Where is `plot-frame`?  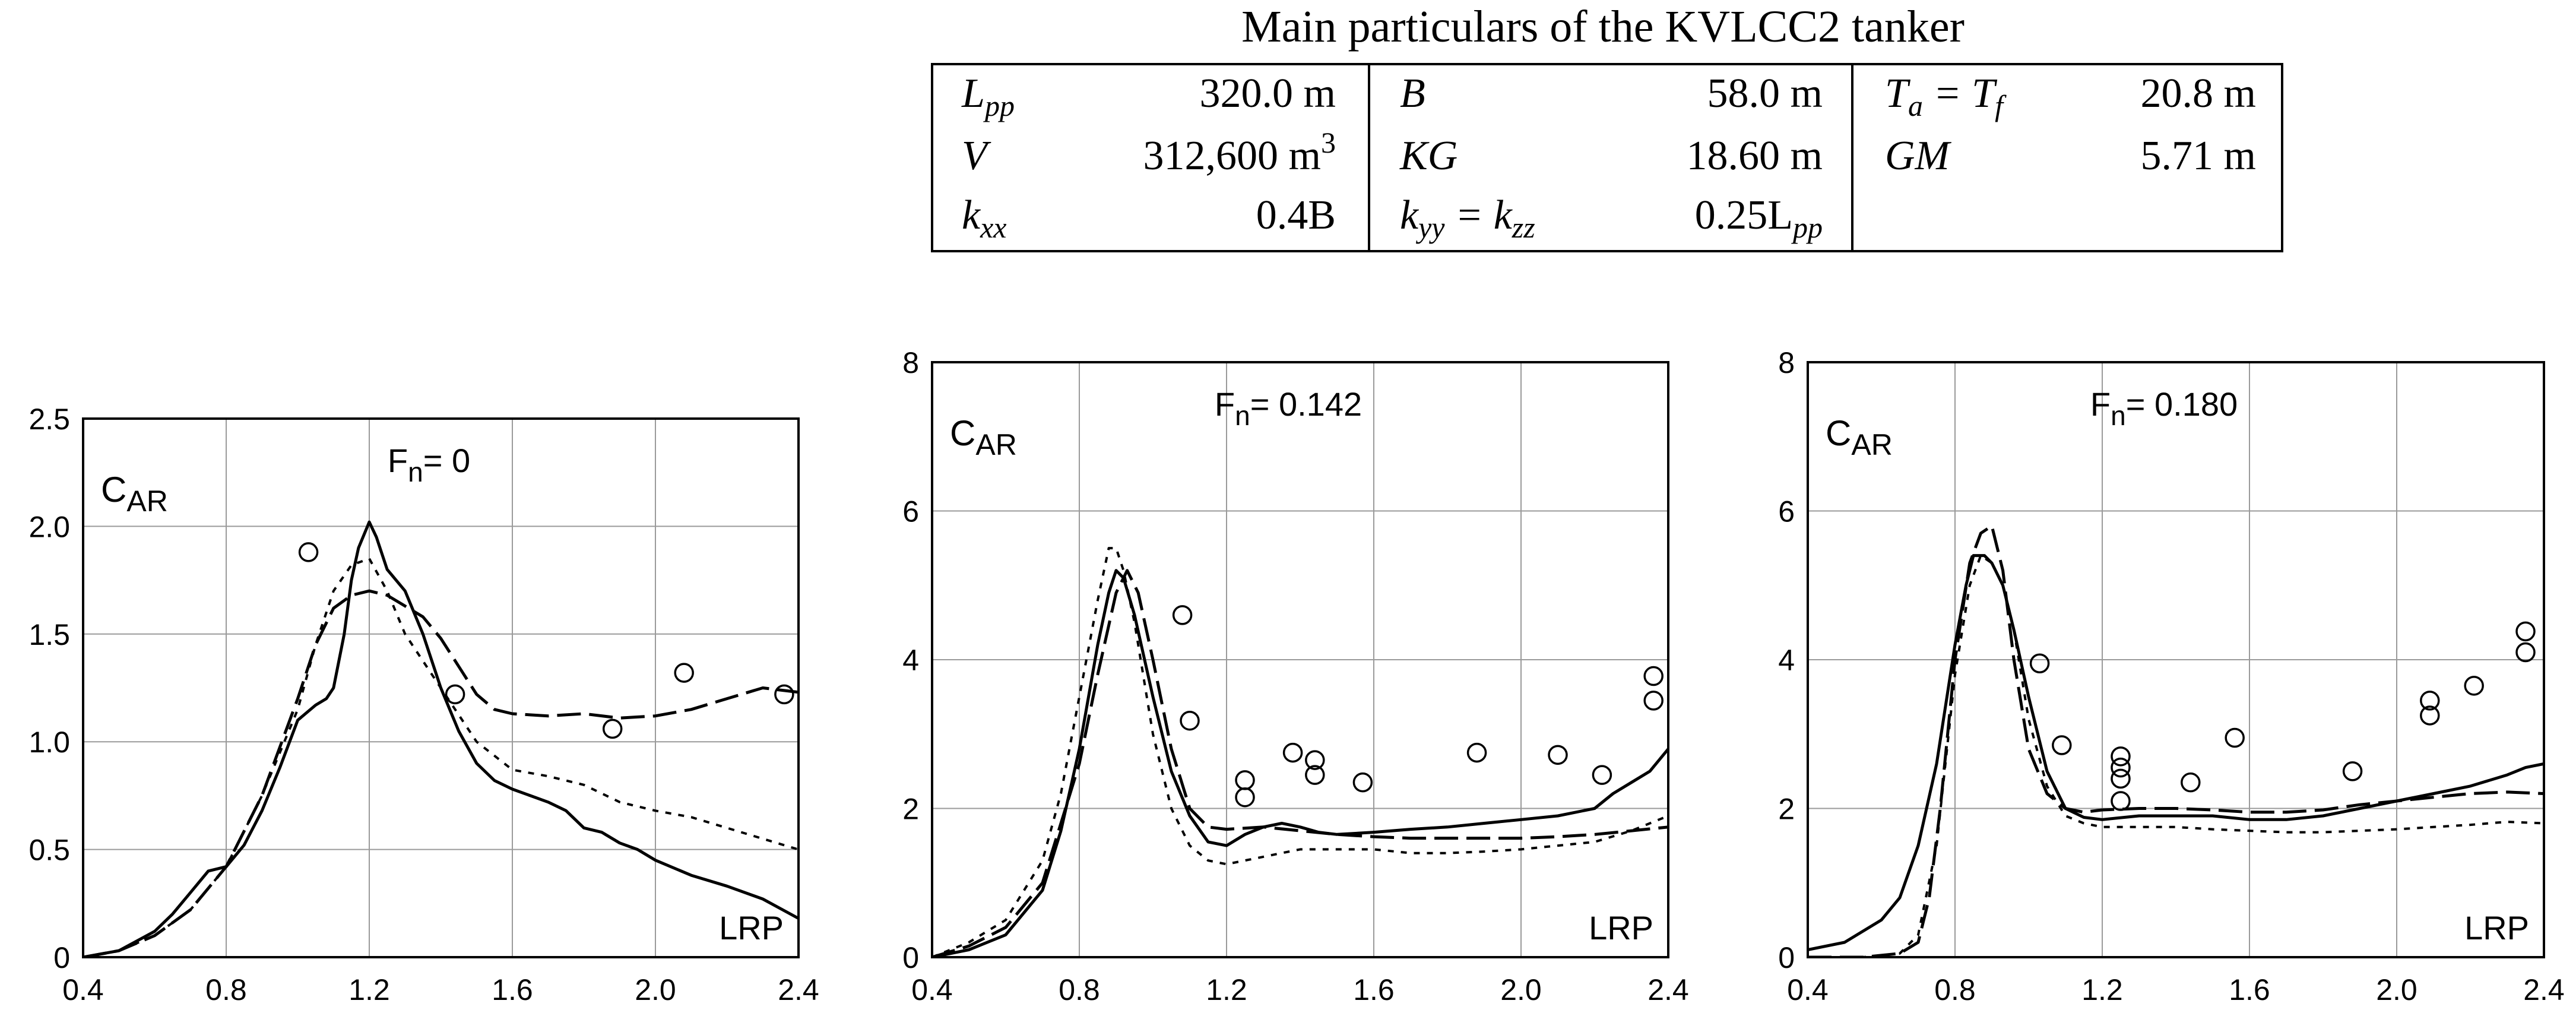 plot-frame is located at coordinates (441, 687).